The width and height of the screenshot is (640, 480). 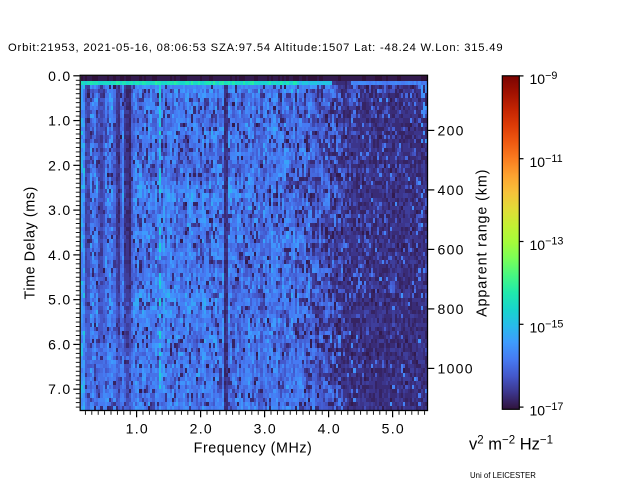 I want to click on svg-text: 800, so click(x=451, y=309).